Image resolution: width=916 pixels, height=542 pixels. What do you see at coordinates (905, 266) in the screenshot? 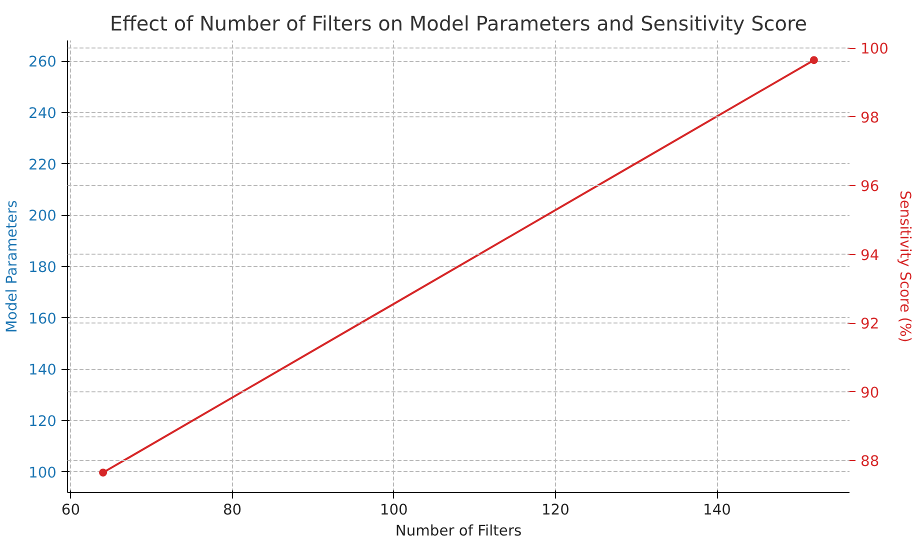
I see `y2-axis-title: Sensitivity Score (%)` at bounding box center [905, 266].